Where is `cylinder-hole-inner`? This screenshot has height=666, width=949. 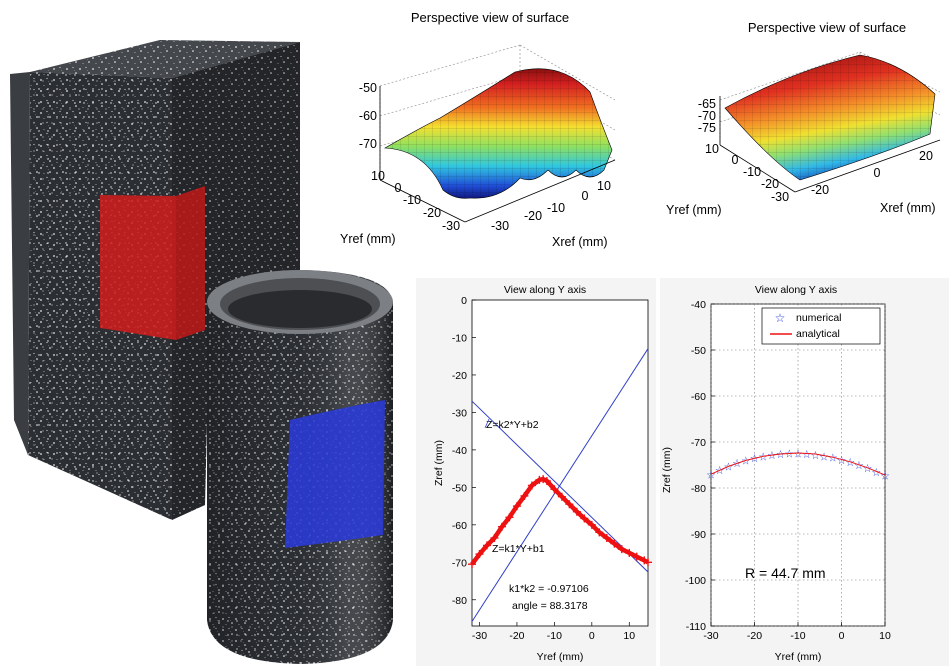 cylinder-hole-inner is located at coordinates (300, 309).